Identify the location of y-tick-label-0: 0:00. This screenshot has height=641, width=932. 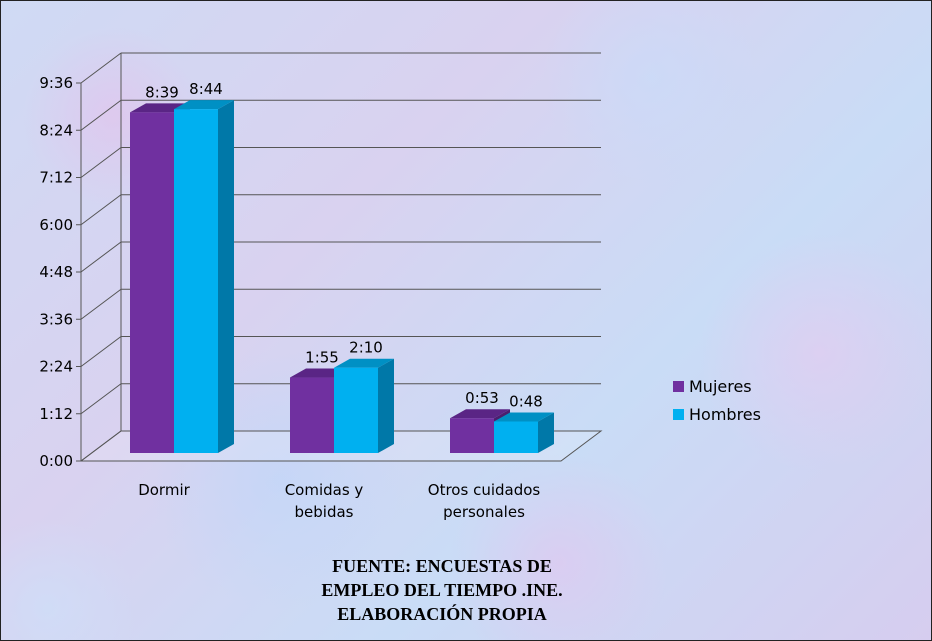
(56, 461).